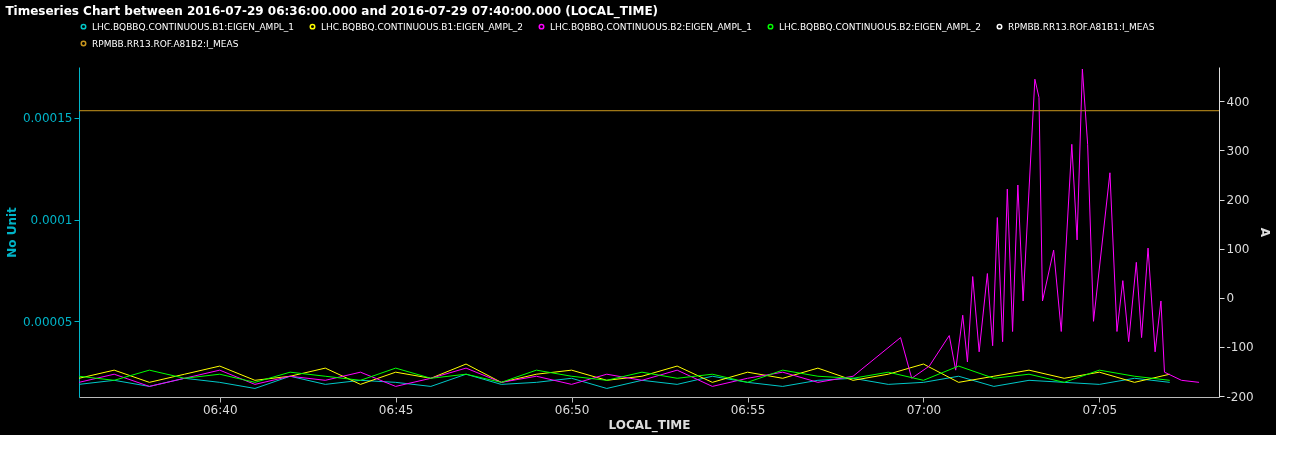 This screenshot has width=1299, height=475. What do you see at coordinates (880, 26) in the screenshot?
I see `legend-label: LHC.BQBBQ.CONTINUOUS.B2:EIGEN_AMPL_2` at bounding box center [880, 26].